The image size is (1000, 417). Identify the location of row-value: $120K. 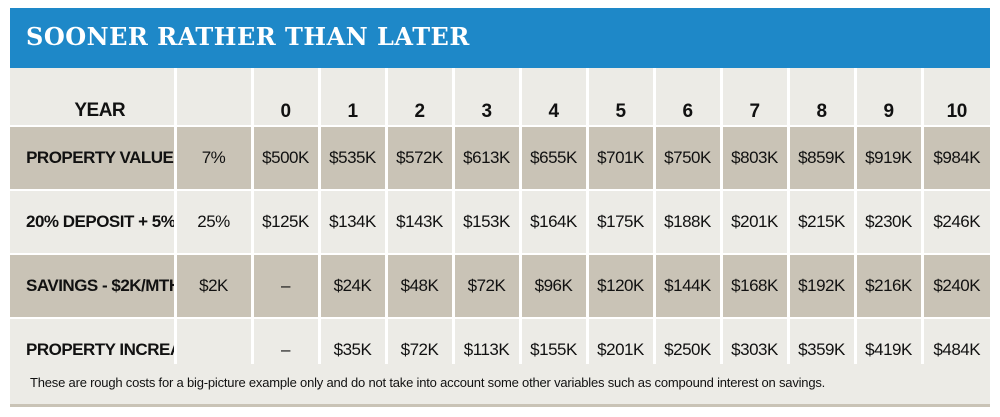
(621, 286).